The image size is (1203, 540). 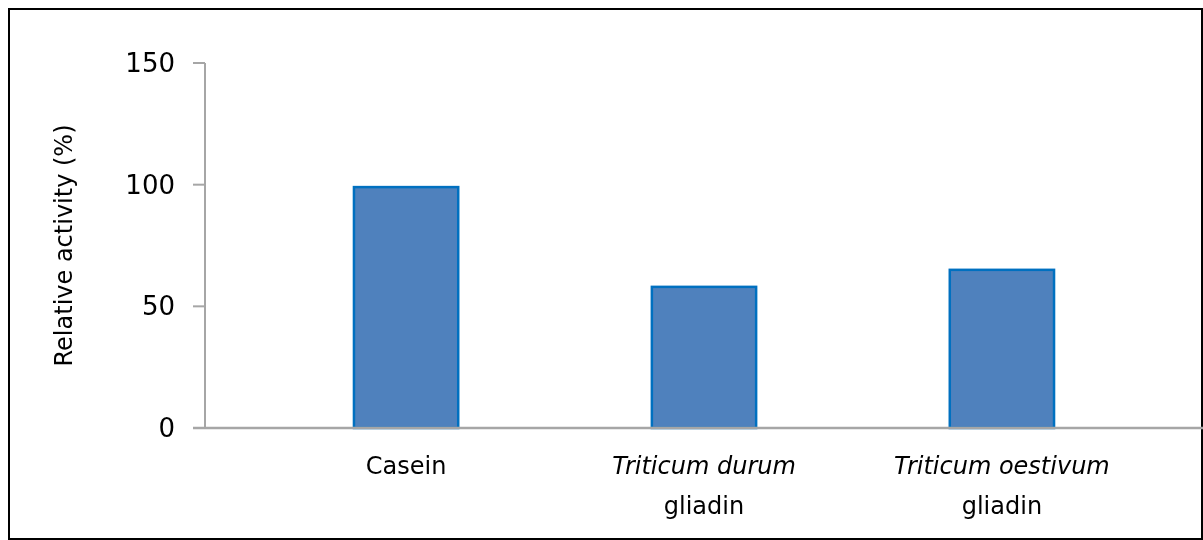 What do you see at coordinates (166, 428) in the screenshot?
I see `y-tick-label: 0` at bounding box center [166, 428].